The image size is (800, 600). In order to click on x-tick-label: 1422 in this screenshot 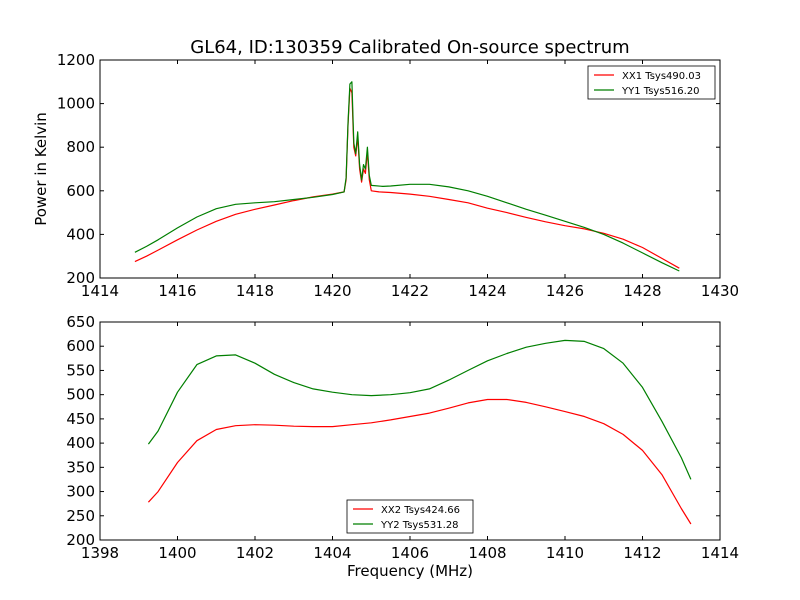, I will do `click(410, 291)`.